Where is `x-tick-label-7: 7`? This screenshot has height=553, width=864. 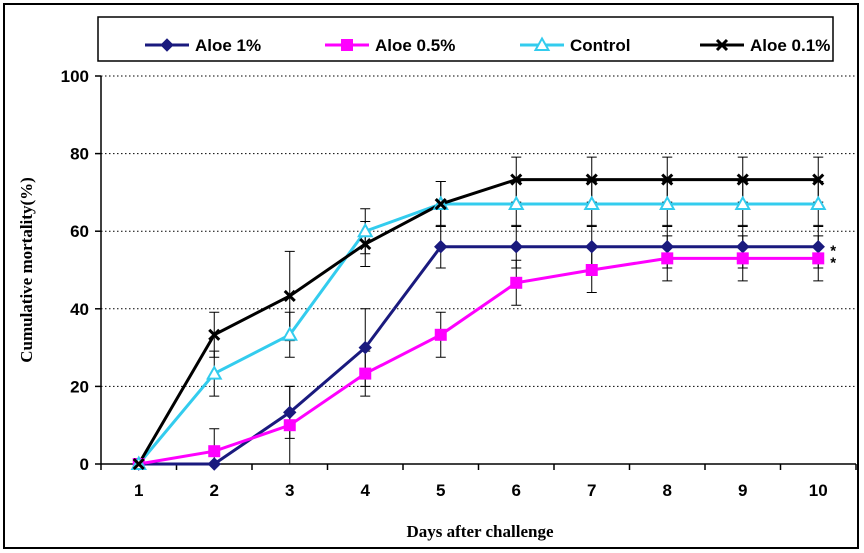
x-tick-label-7: 7 is located at coordinates (591, 490).